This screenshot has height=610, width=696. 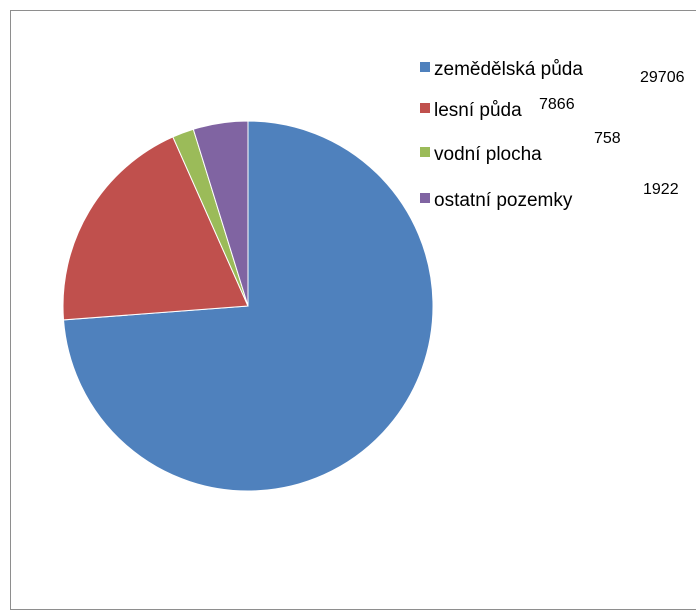 I want to click on value-label-vodni-plocha: 758, so click(x=607, y=138).